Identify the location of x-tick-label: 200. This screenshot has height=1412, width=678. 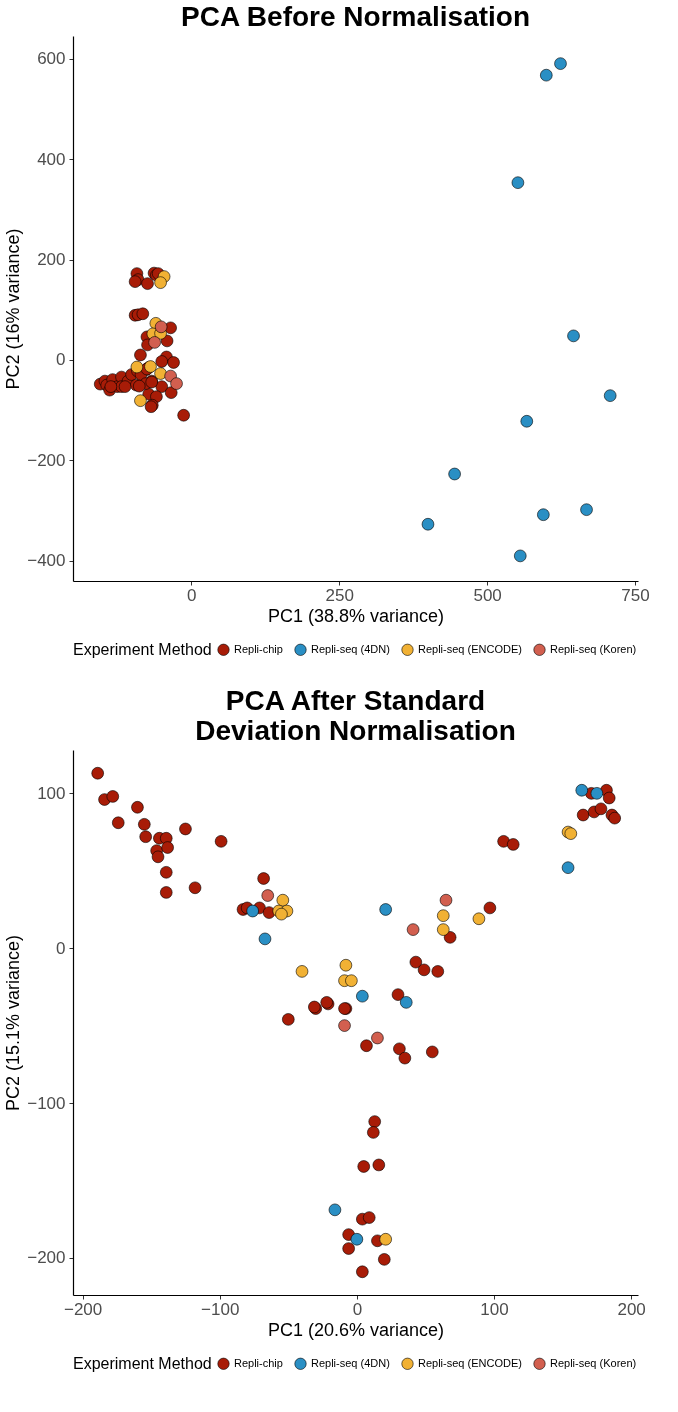
(631, 1309).